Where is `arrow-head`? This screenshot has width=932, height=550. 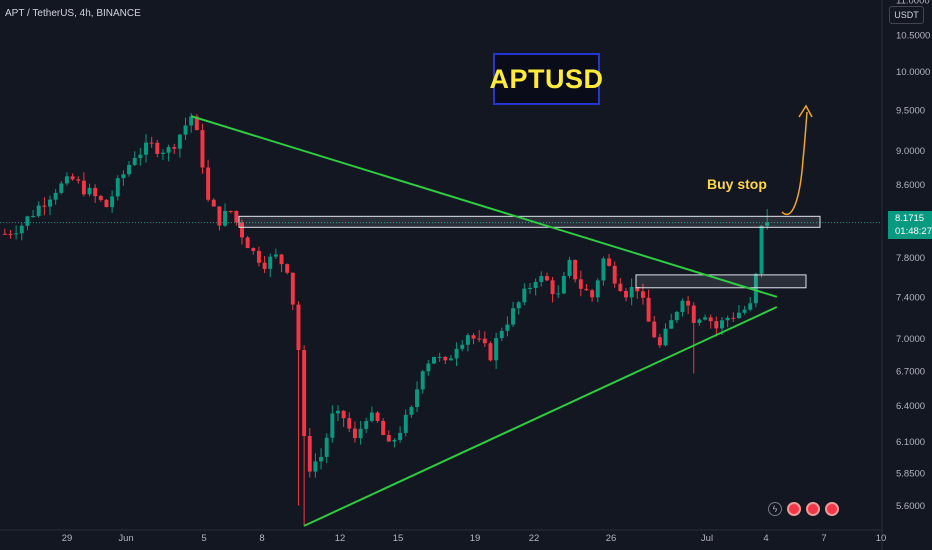 arrow-head is located at coordinates (805, 111).